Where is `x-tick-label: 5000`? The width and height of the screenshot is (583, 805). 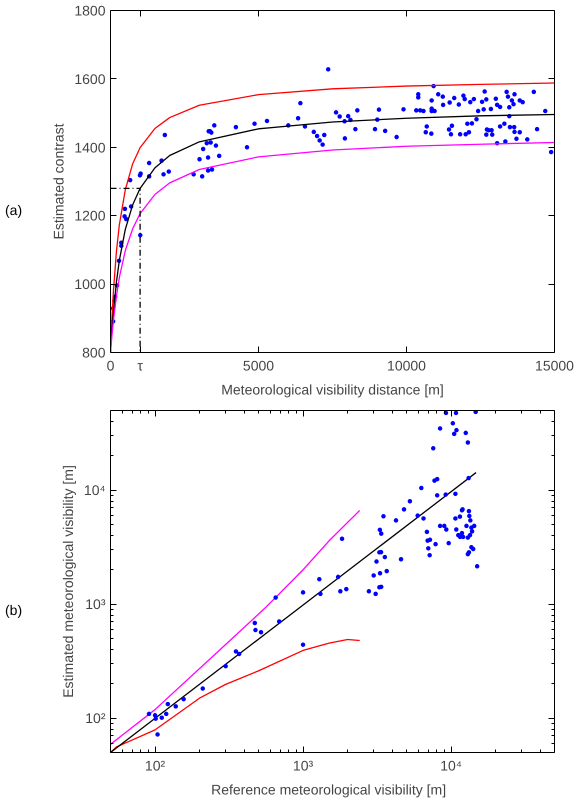 x-tick-label: 5000 is located at coordinates (258, 366).